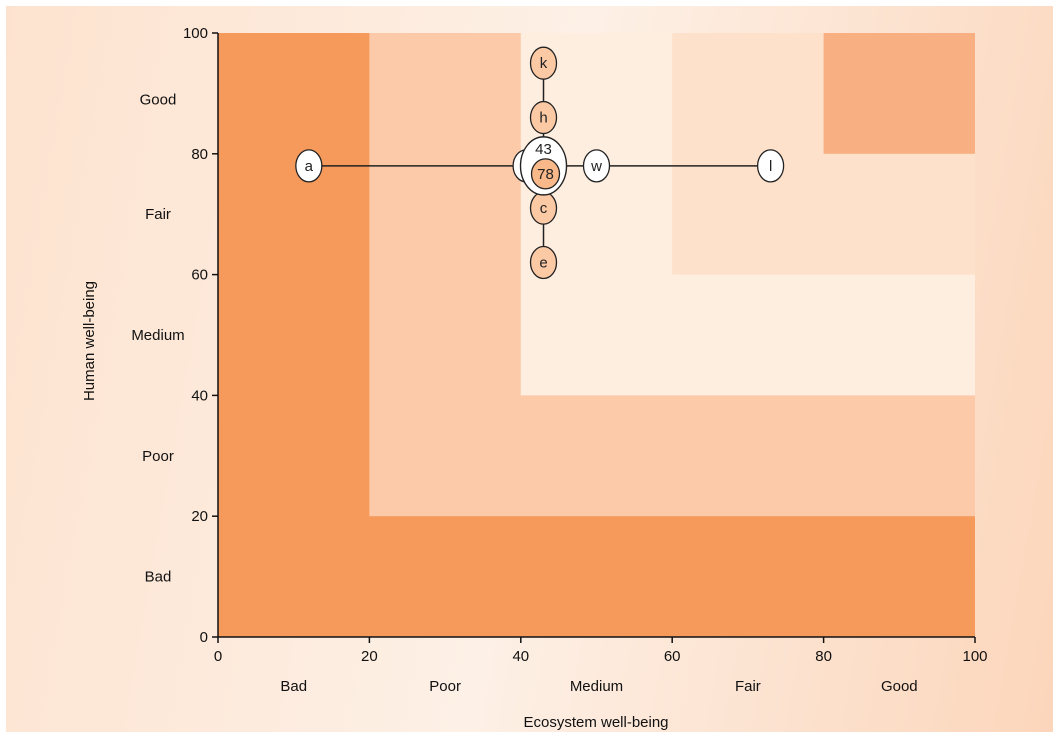 The image size is (1053, 732). Describe the element at coordinates (748, 686) in the screenshot. I see `x-category-label: Fair` at that location.